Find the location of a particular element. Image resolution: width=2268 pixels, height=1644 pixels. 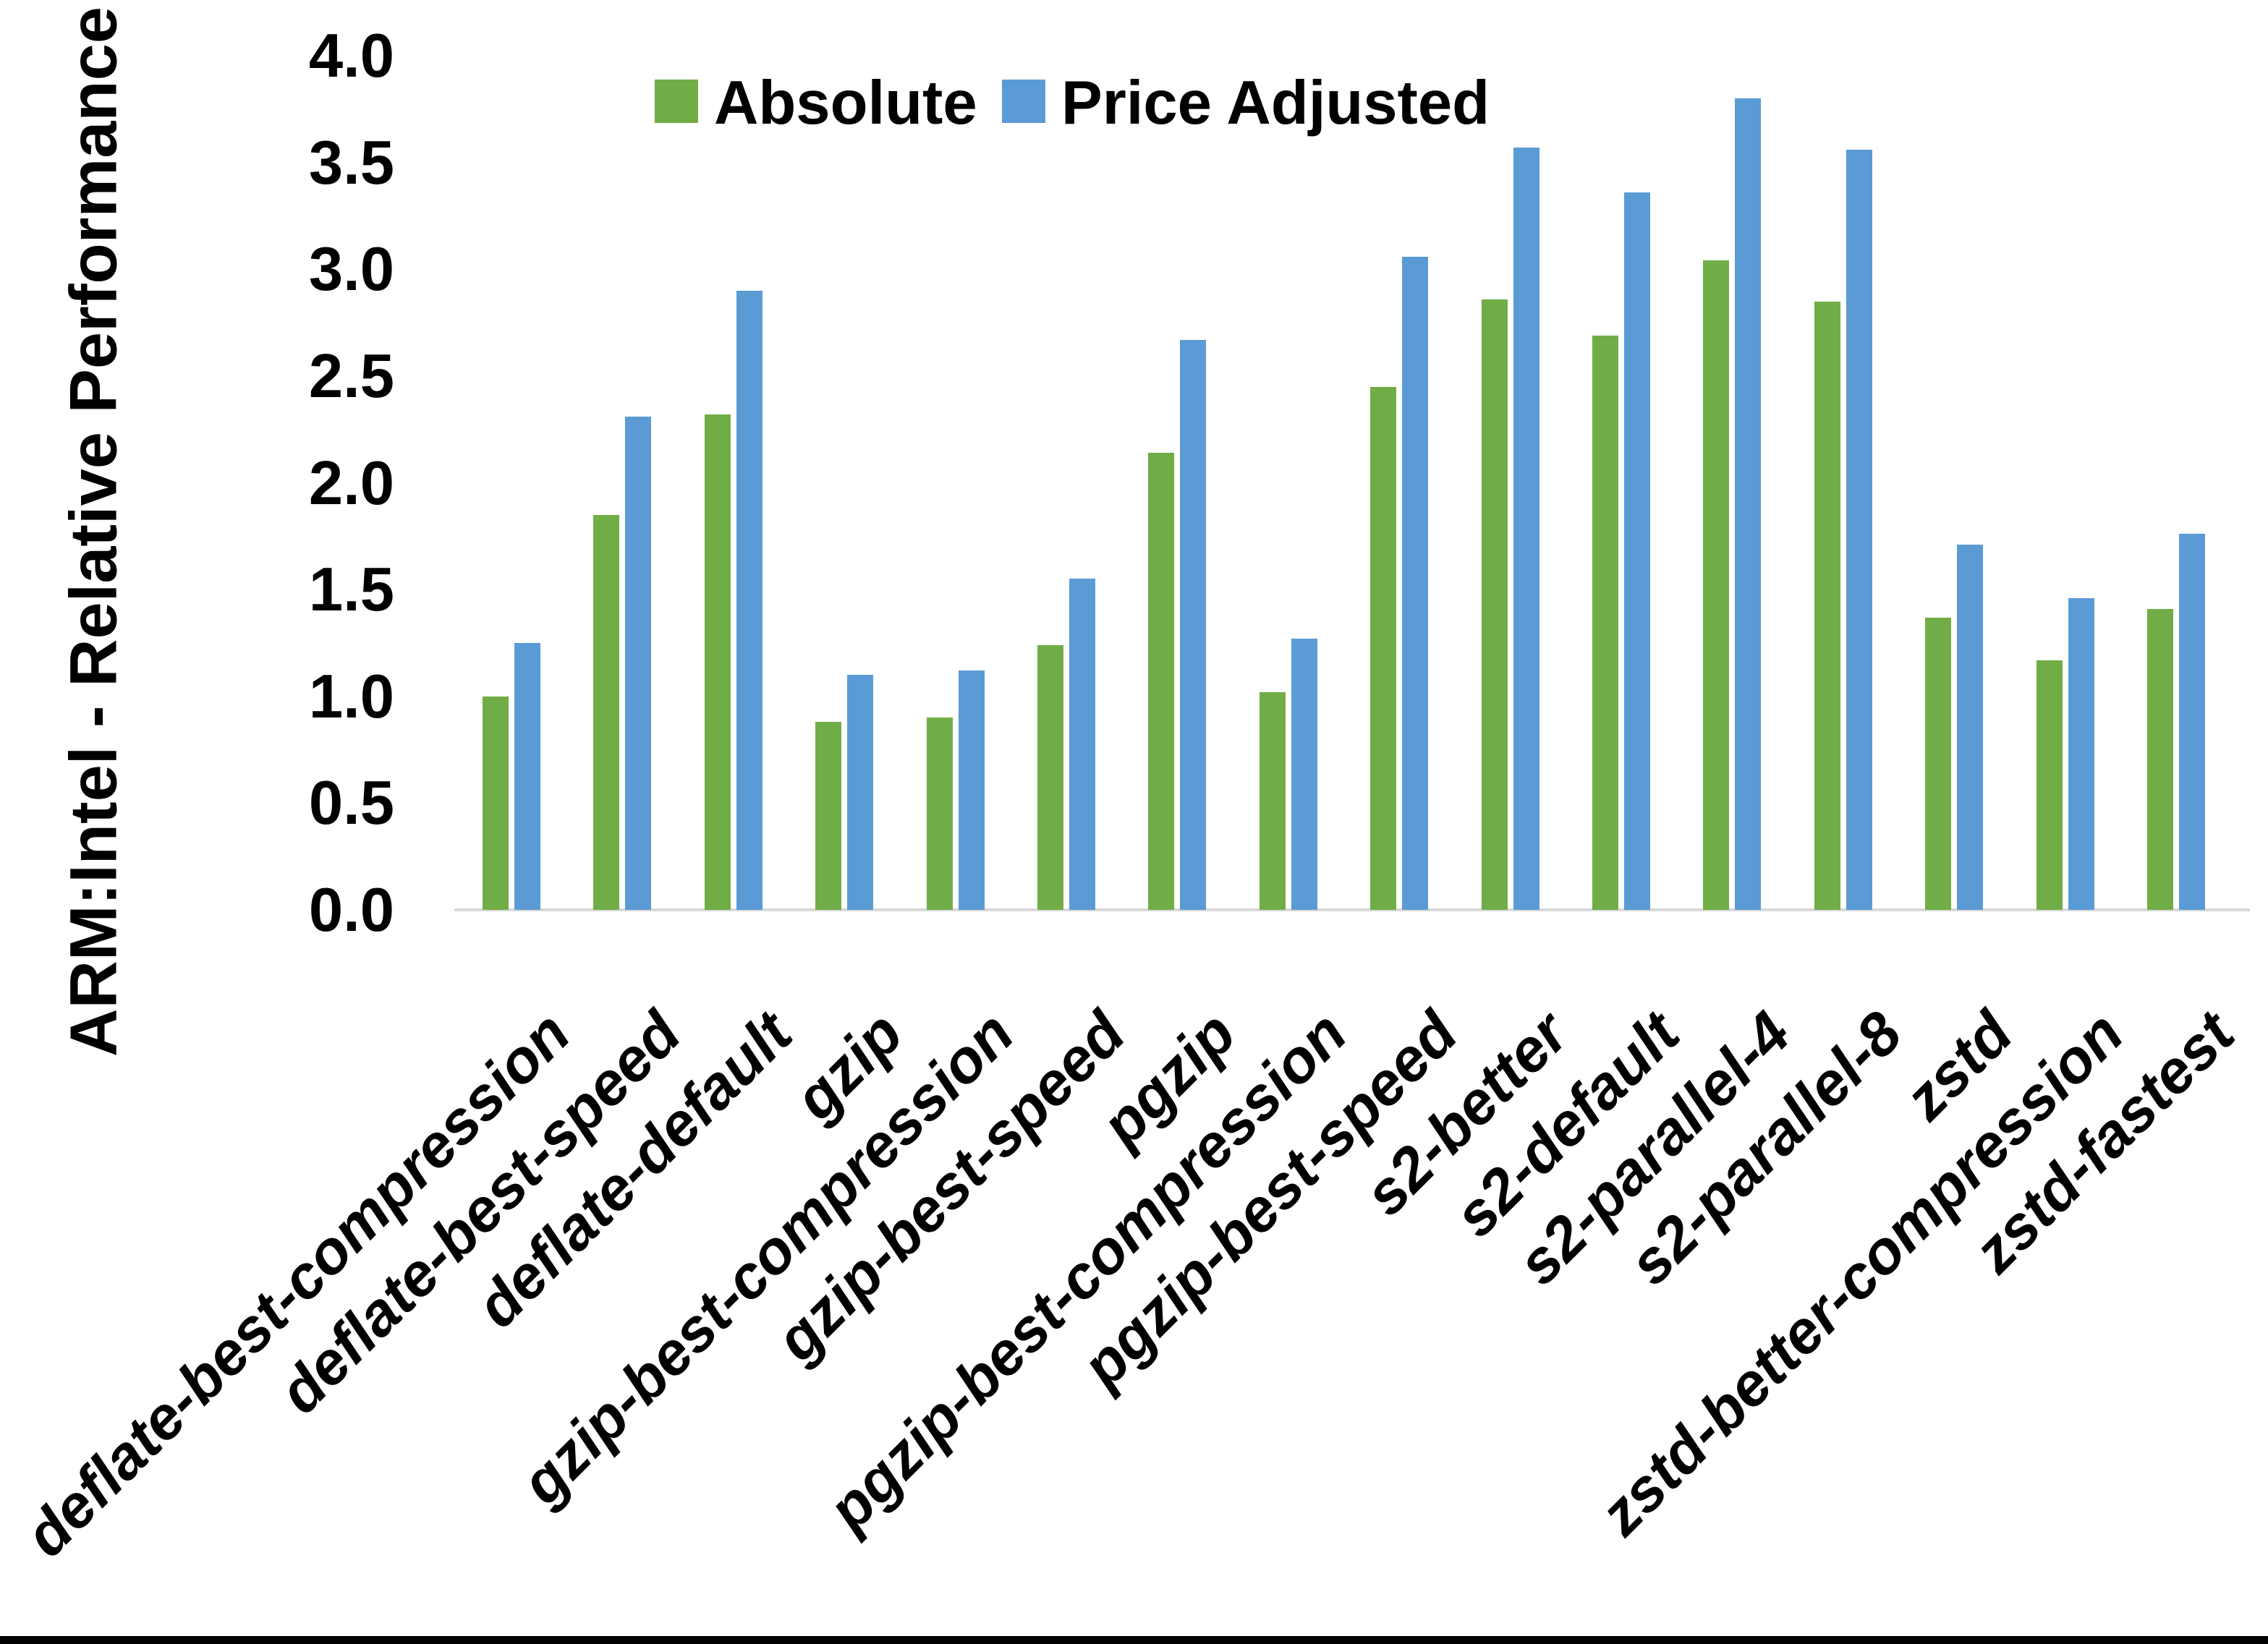

bar-absolute-deflate-default is located at coordinates (718, 662).